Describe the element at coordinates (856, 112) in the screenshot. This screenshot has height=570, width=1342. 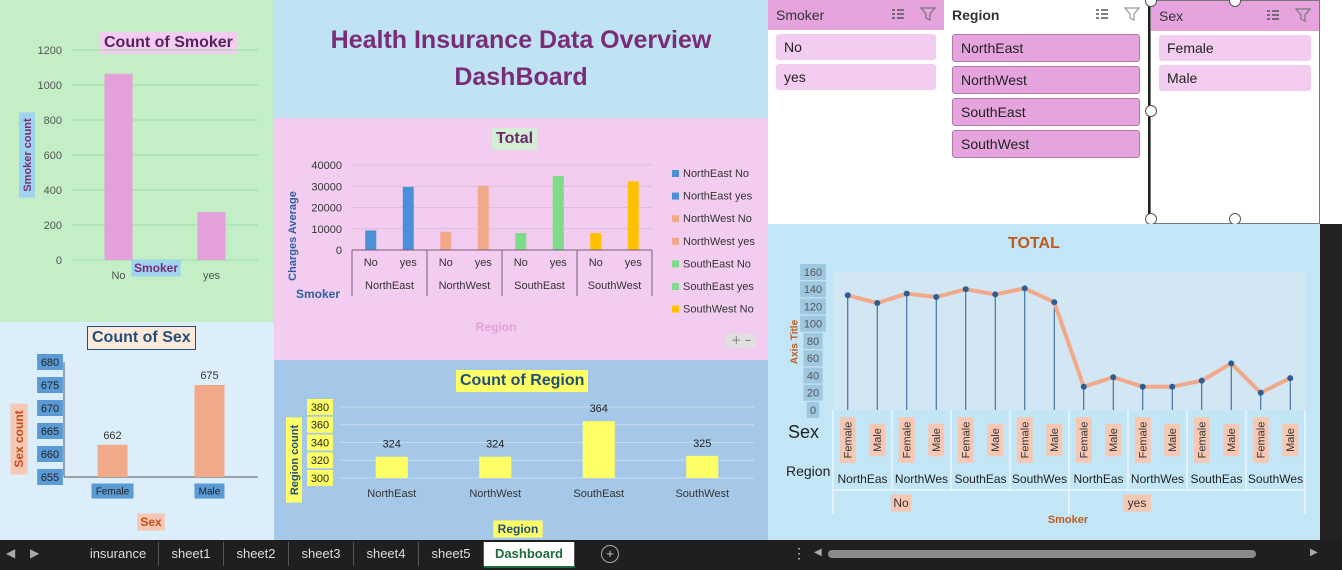
I see `slicer-smoker: Smoker No yes` at that location.